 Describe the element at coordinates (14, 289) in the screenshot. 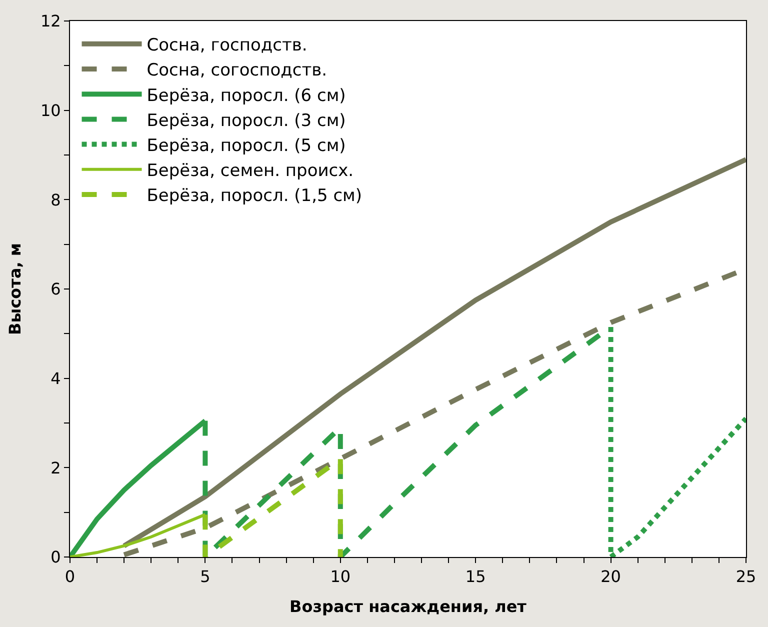

I see `y-axis-title: Высота, м` at that location.